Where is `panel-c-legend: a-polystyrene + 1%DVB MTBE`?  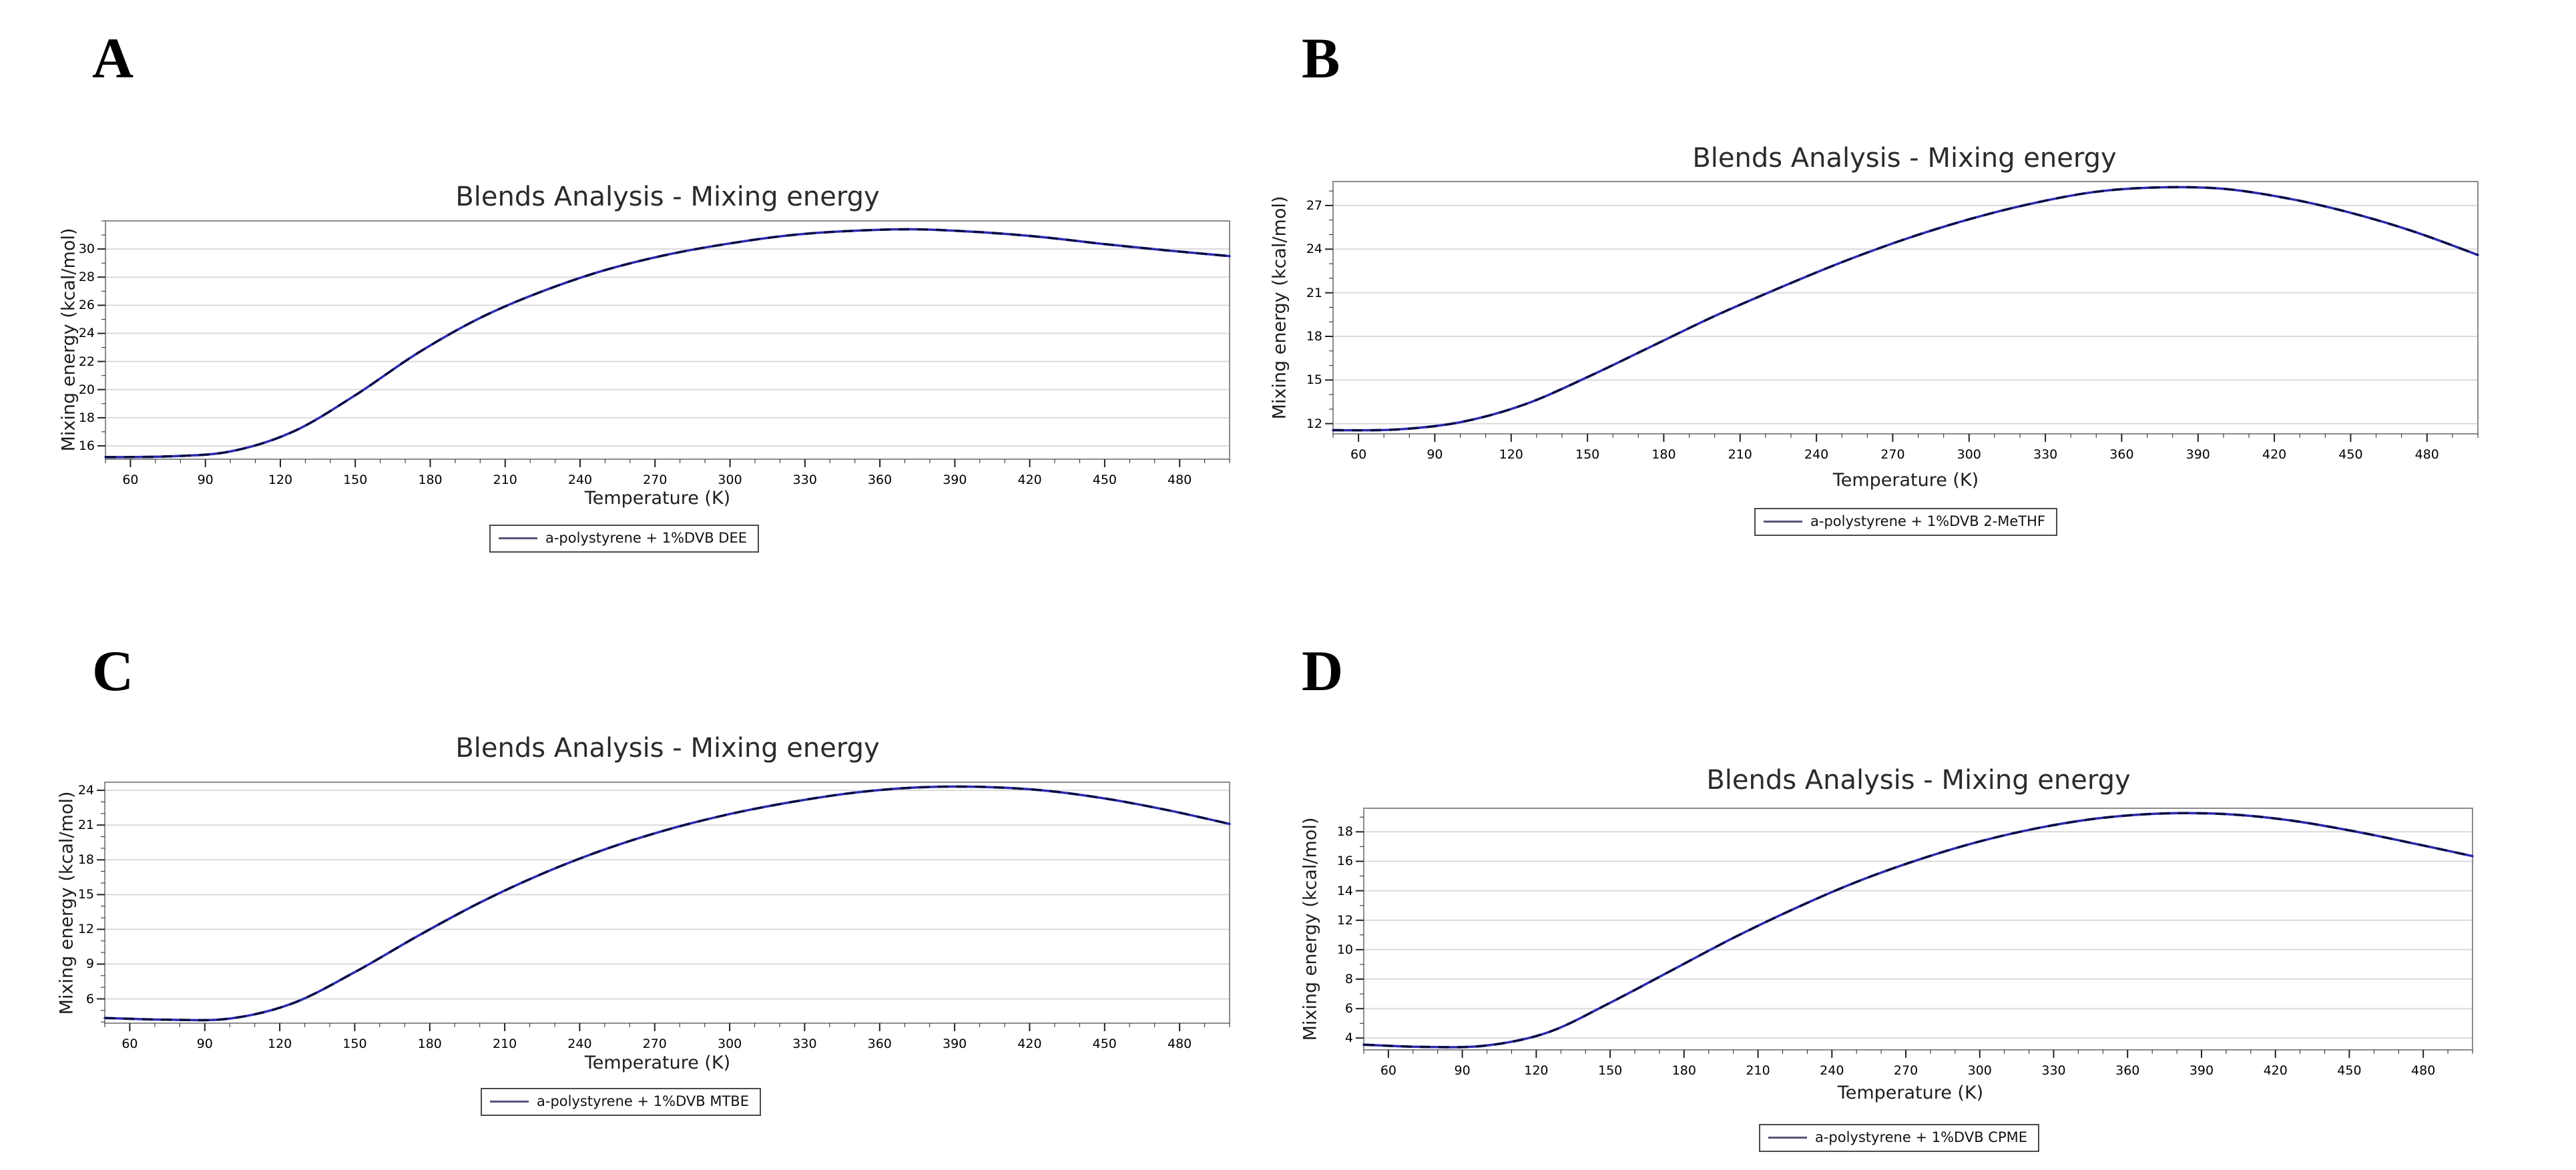
panel-c-legend: a-polystyrene + 1%DVB MTBE is located at coordinates (621, 1102).